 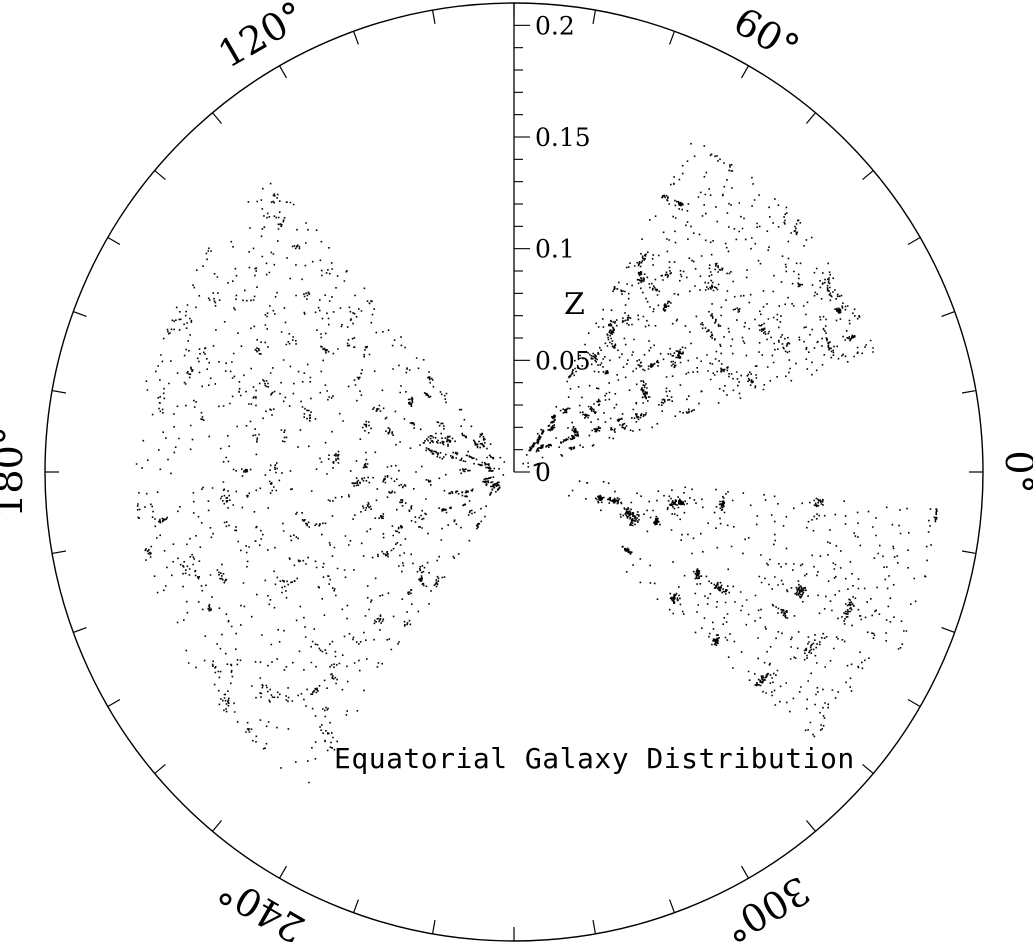 I want to click on angle-label: 0°, so click(x=1015, y=471).